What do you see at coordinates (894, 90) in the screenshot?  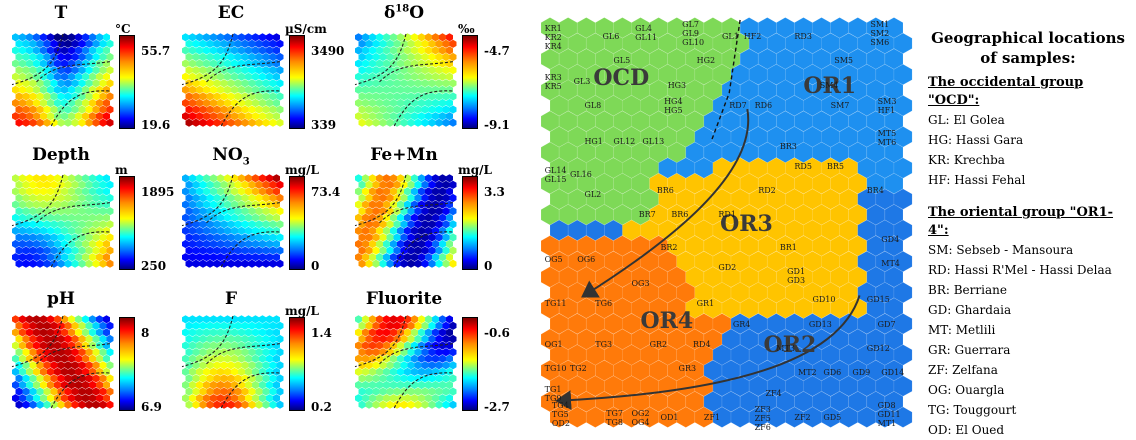 I see `cluster-cell` at bounding box center [894, 90].